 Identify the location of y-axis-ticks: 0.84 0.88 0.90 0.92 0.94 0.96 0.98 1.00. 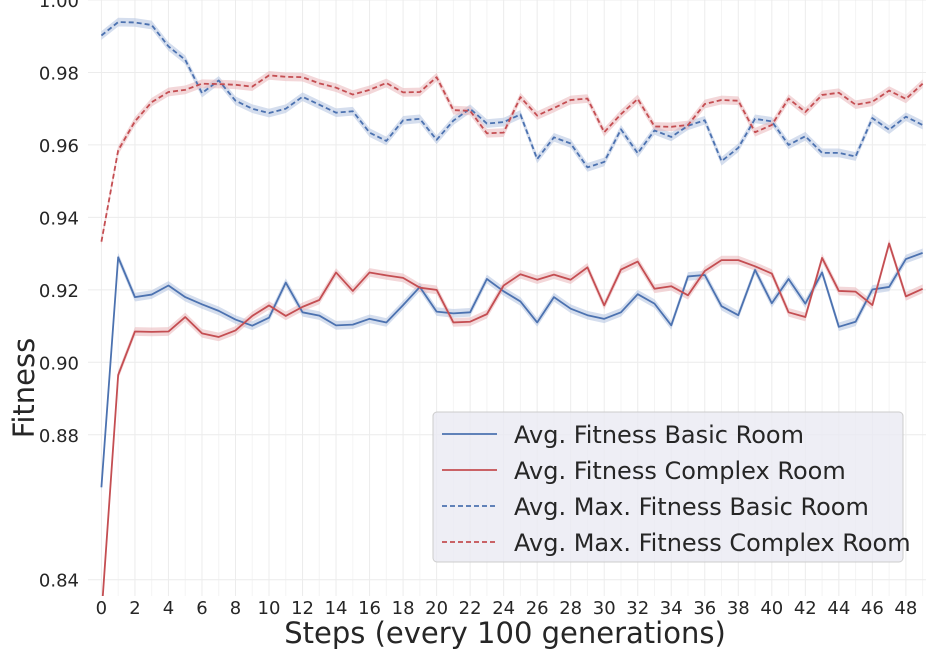
(59, 296).